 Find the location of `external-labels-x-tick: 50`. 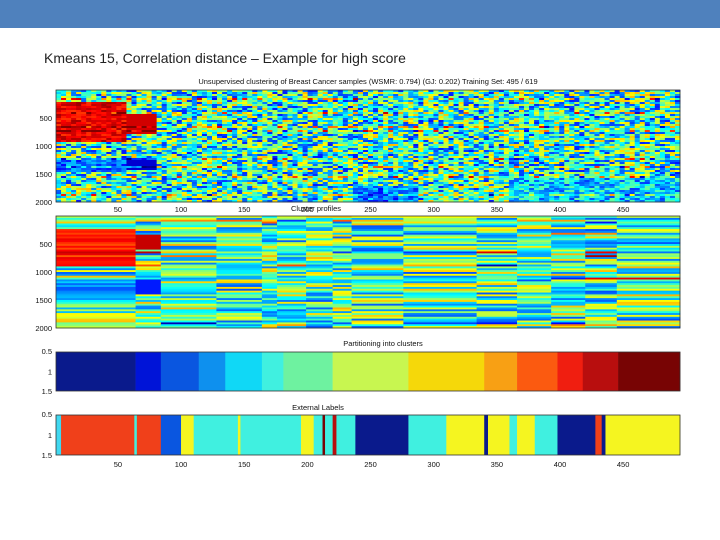

external-labels-x-tick: 50 is located at coordinates (118, 464).